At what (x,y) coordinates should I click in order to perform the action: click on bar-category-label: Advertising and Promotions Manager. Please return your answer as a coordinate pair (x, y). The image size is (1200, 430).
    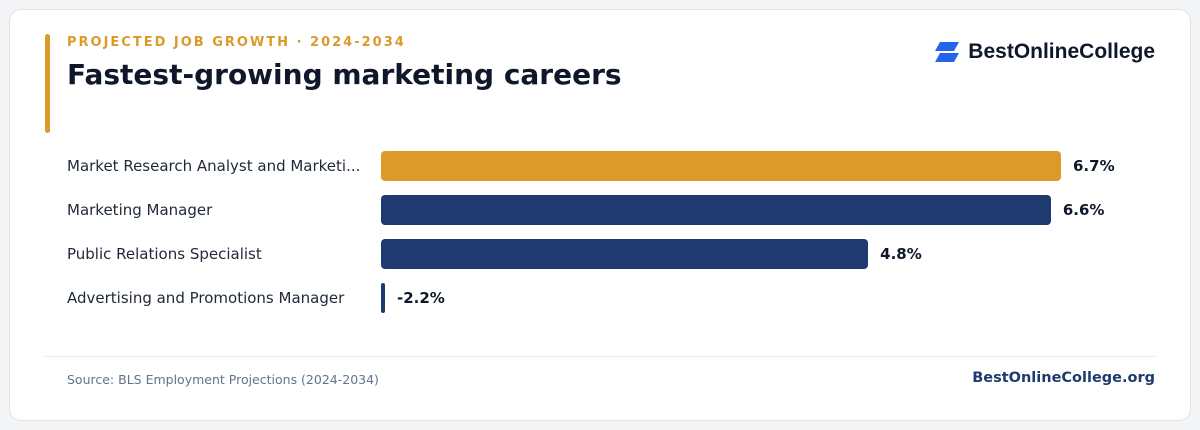
    Looking at the image, I should click on (206, 298).